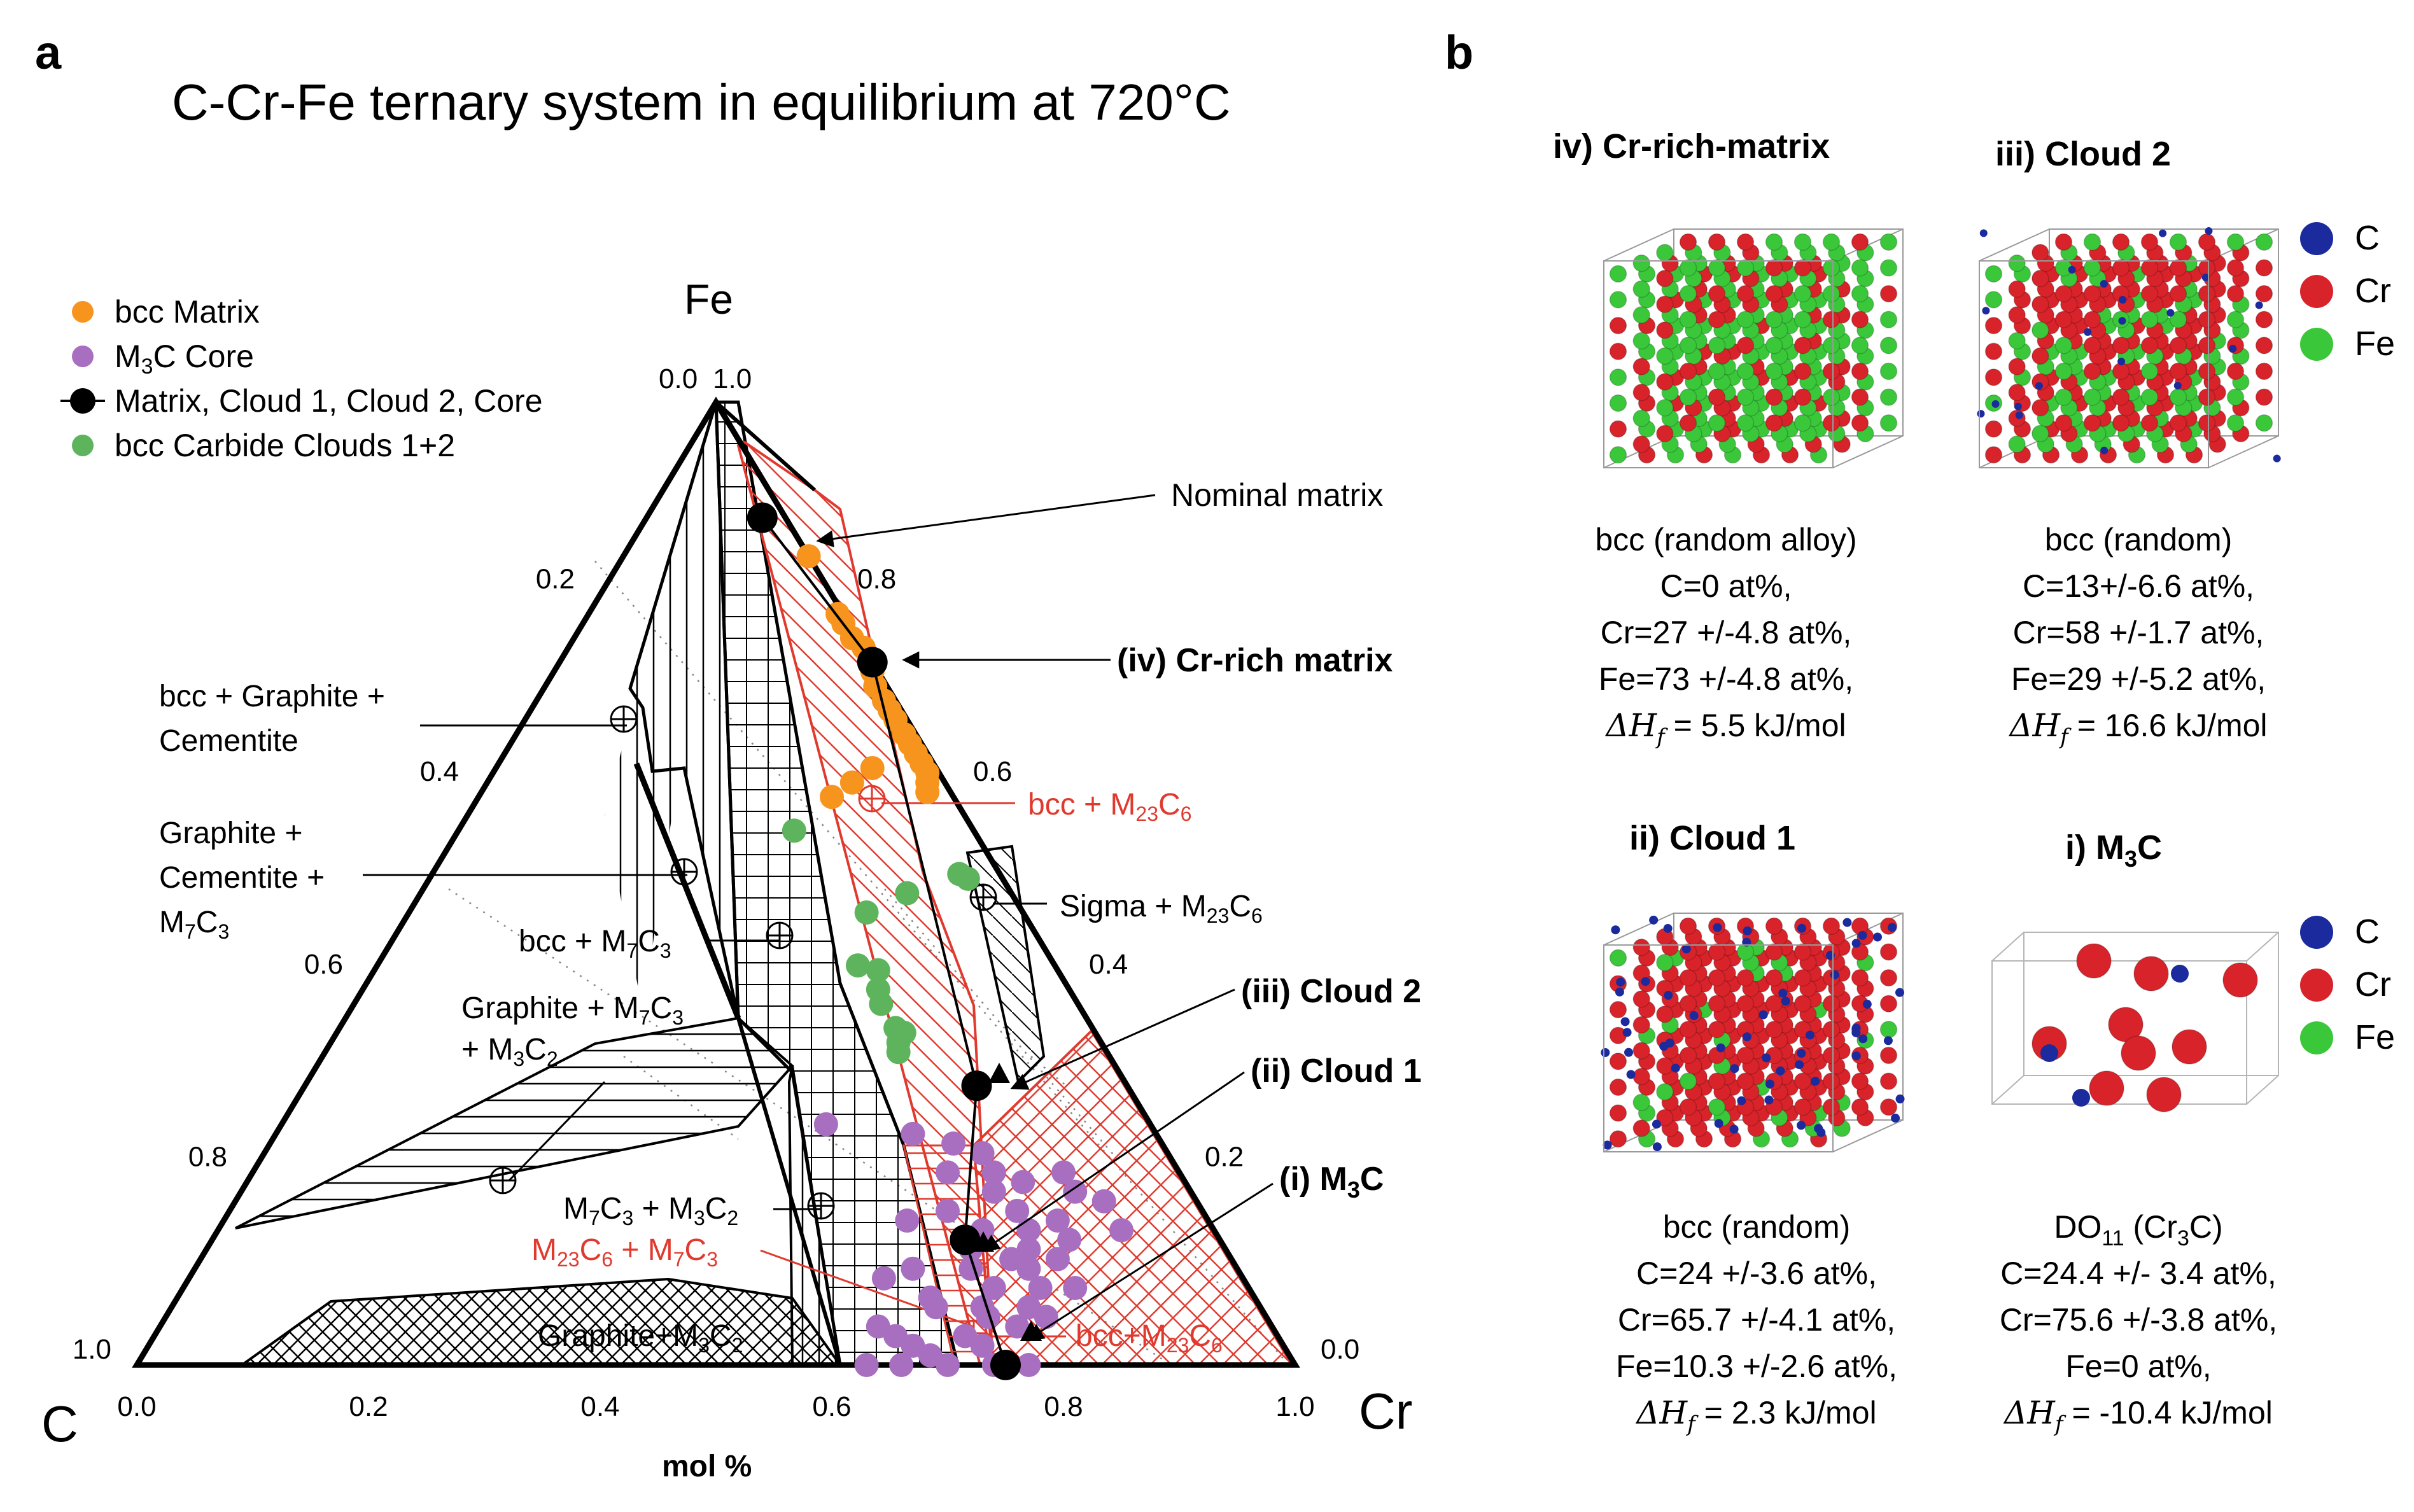  I want to click on legend-marker-bcc-matrix, so click(83, 312).